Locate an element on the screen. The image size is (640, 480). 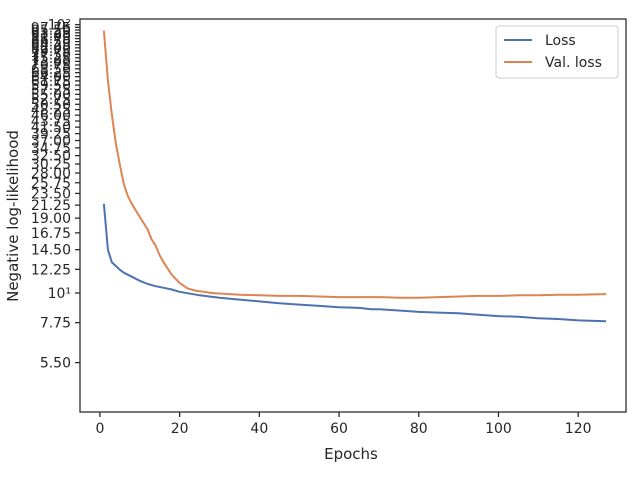
x-tick-label: 60 is located at coordinates (339, 429).